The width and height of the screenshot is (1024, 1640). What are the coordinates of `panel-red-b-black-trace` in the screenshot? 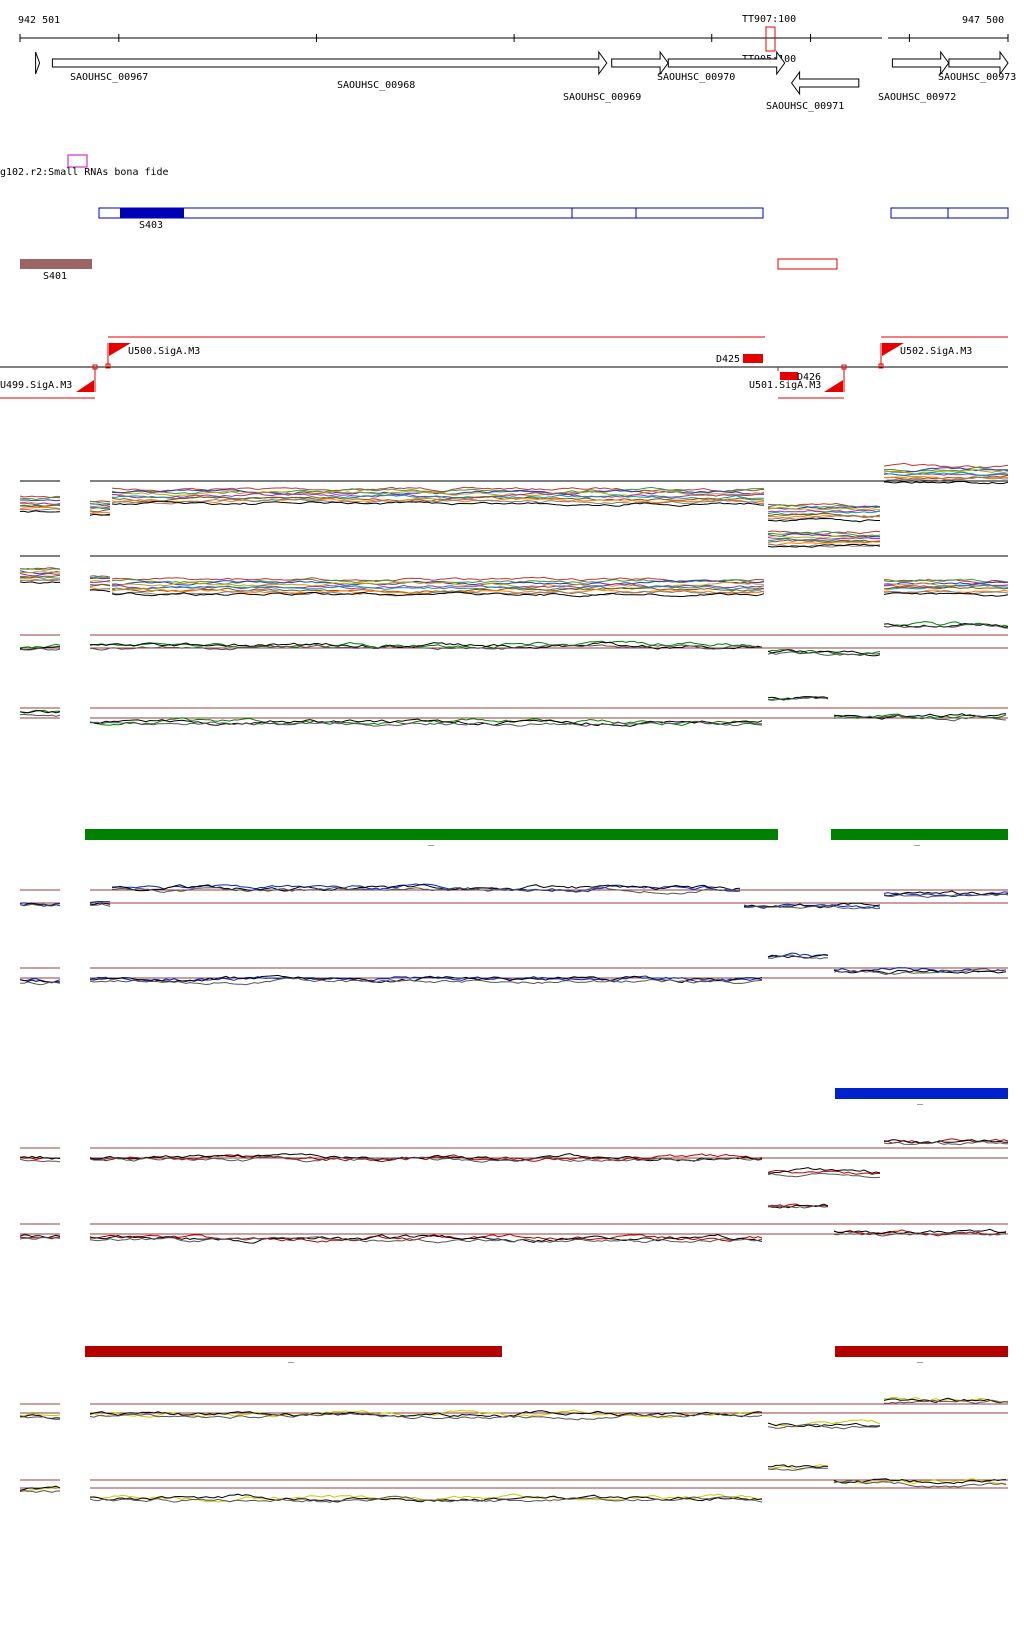 It's located at (513, 1223).